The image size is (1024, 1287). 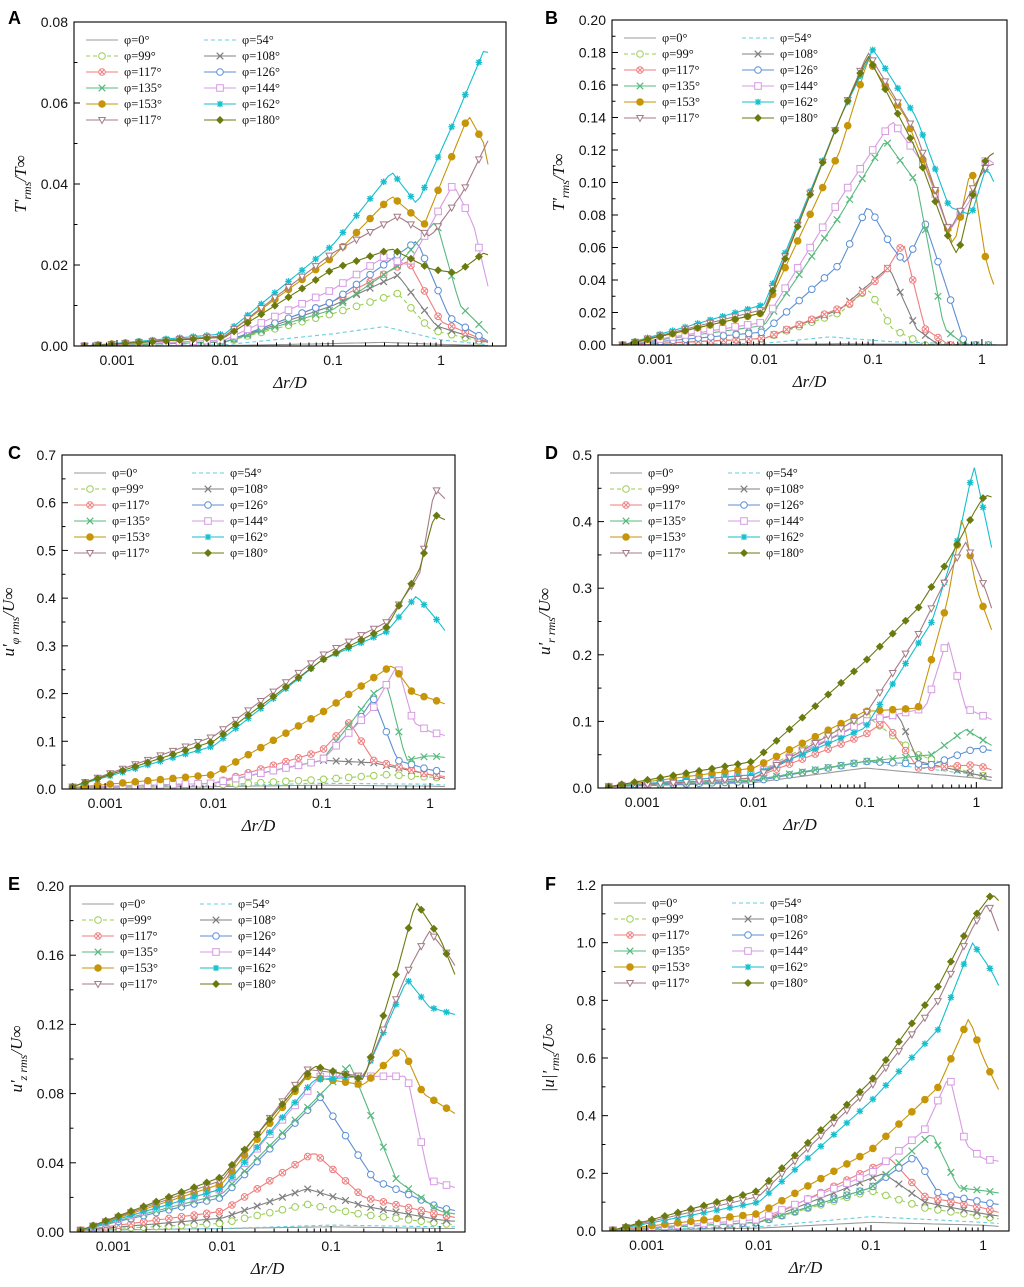 I want to click on legend-label: φ=162°, so click(x=249, y=537).